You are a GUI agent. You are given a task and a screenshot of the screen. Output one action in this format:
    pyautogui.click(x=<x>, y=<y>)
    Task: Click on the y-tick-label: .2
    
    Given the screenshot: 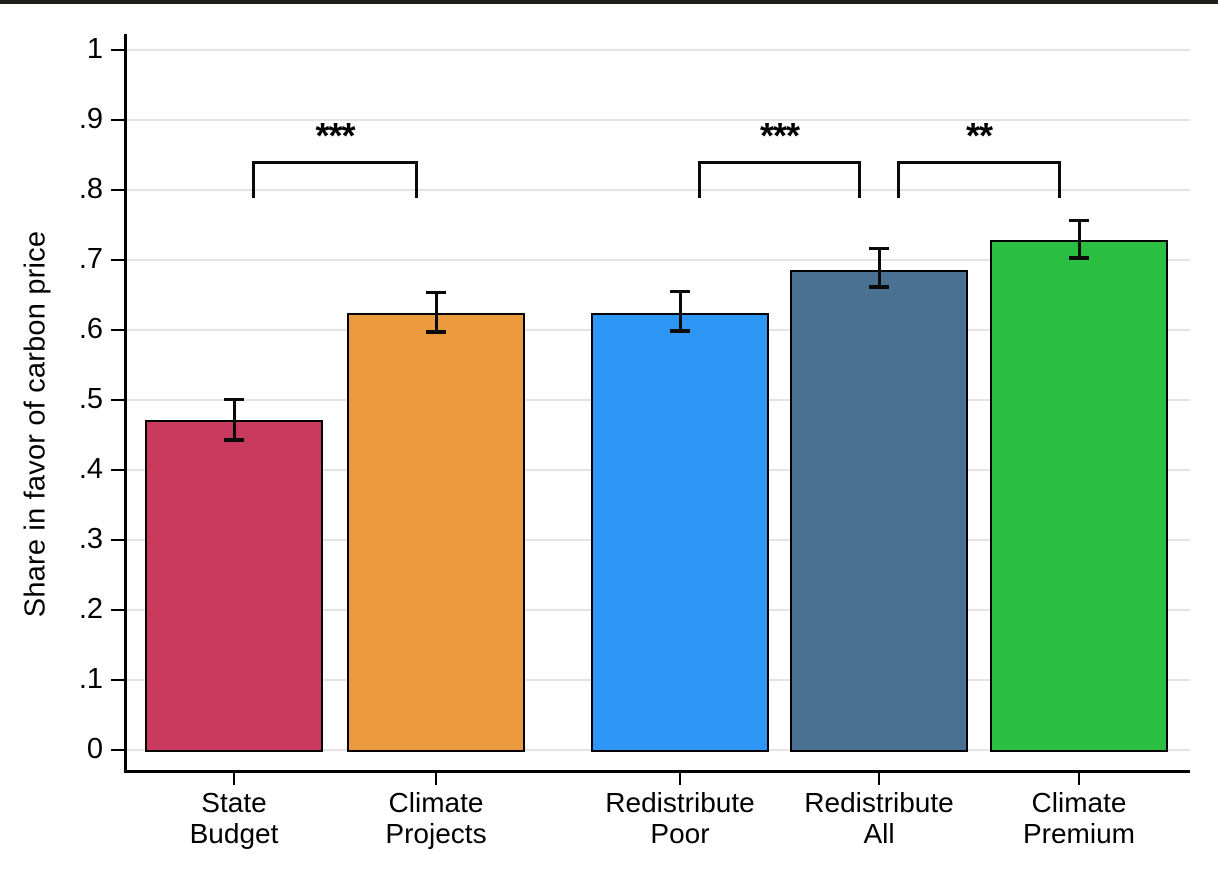 What is the action you would take?
    pyautogui.click(x=90, y=609)
    